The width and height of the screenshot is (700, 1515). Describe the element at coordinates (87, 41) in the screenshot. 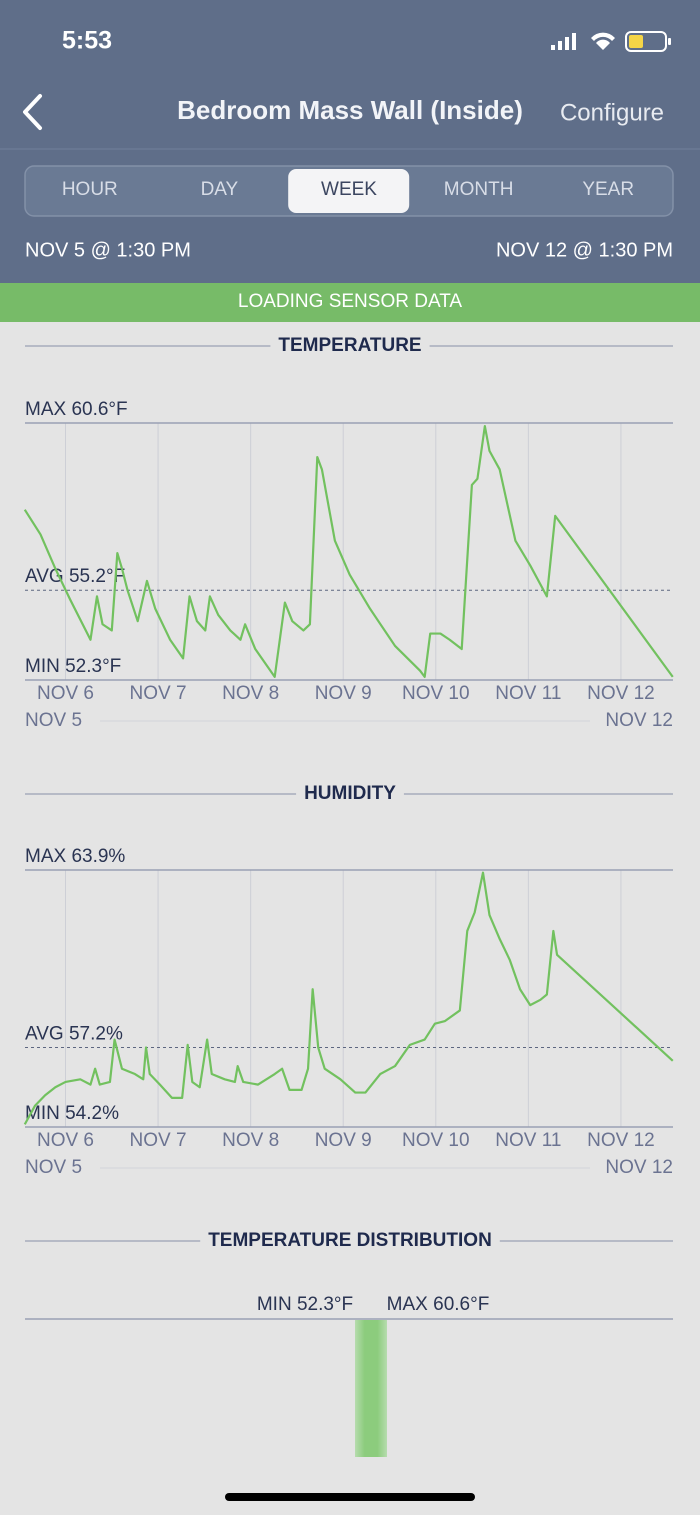

I see `status-time: 5:53` at that location.